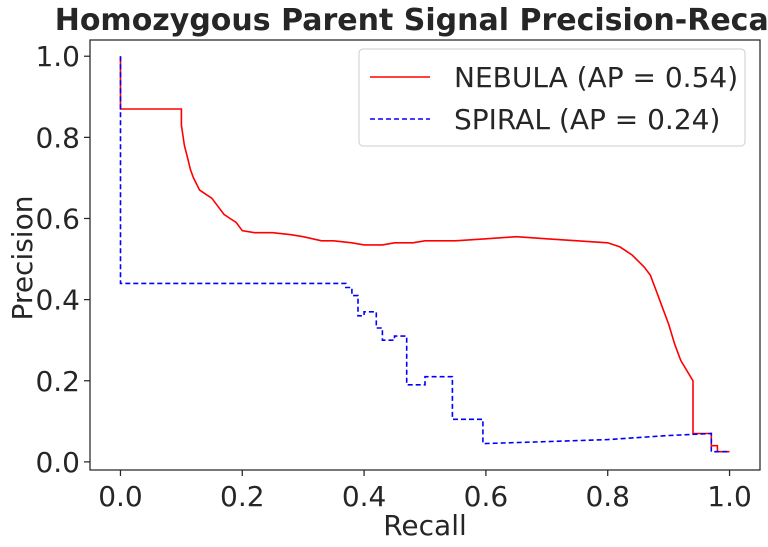 This screenshot has width=768, height=547. Describe the element at coordinates (596, 77) in the screenshot. I see `legend-label: NEBULA (AP = 0.54)` at that location.